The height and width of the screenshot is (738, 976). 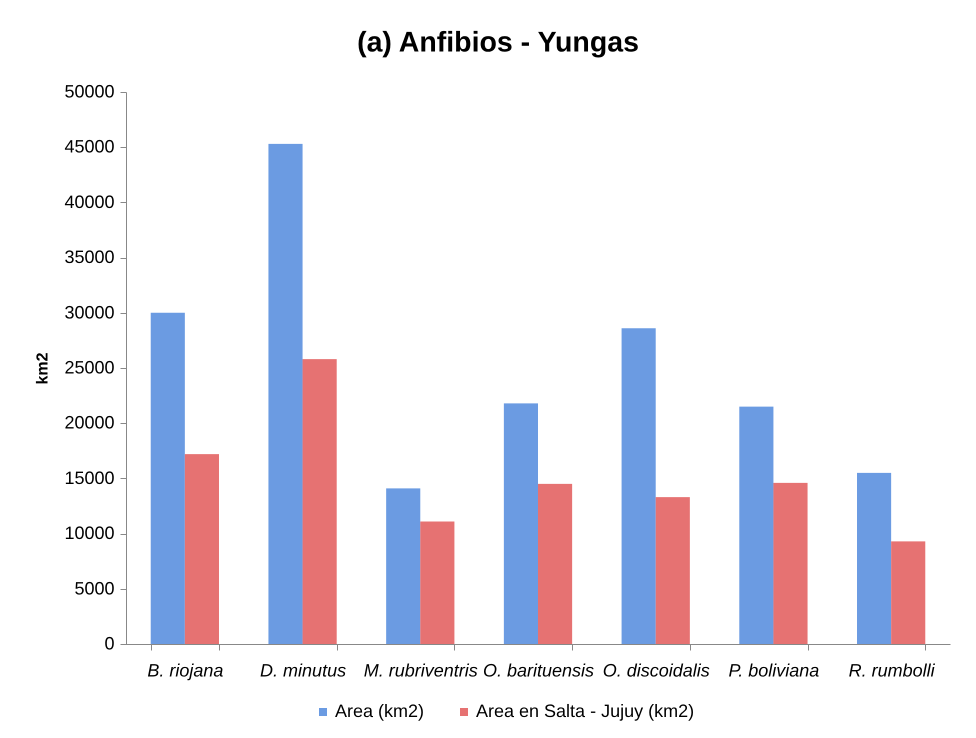 I want to click on y-tick-label: 5000, so click(x=94, y=588).